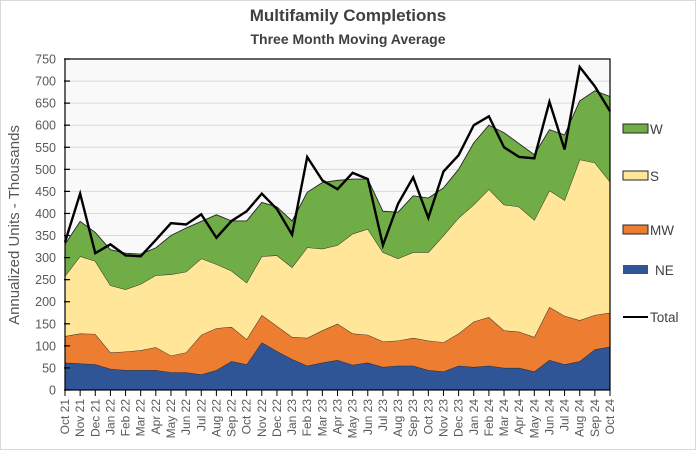 This screenshot has height=450, width=696. What do you see at coordinates (156, 417) in the screenshot?
I see `x-tick-label: Apr 22` at bounding box center [156, 417].